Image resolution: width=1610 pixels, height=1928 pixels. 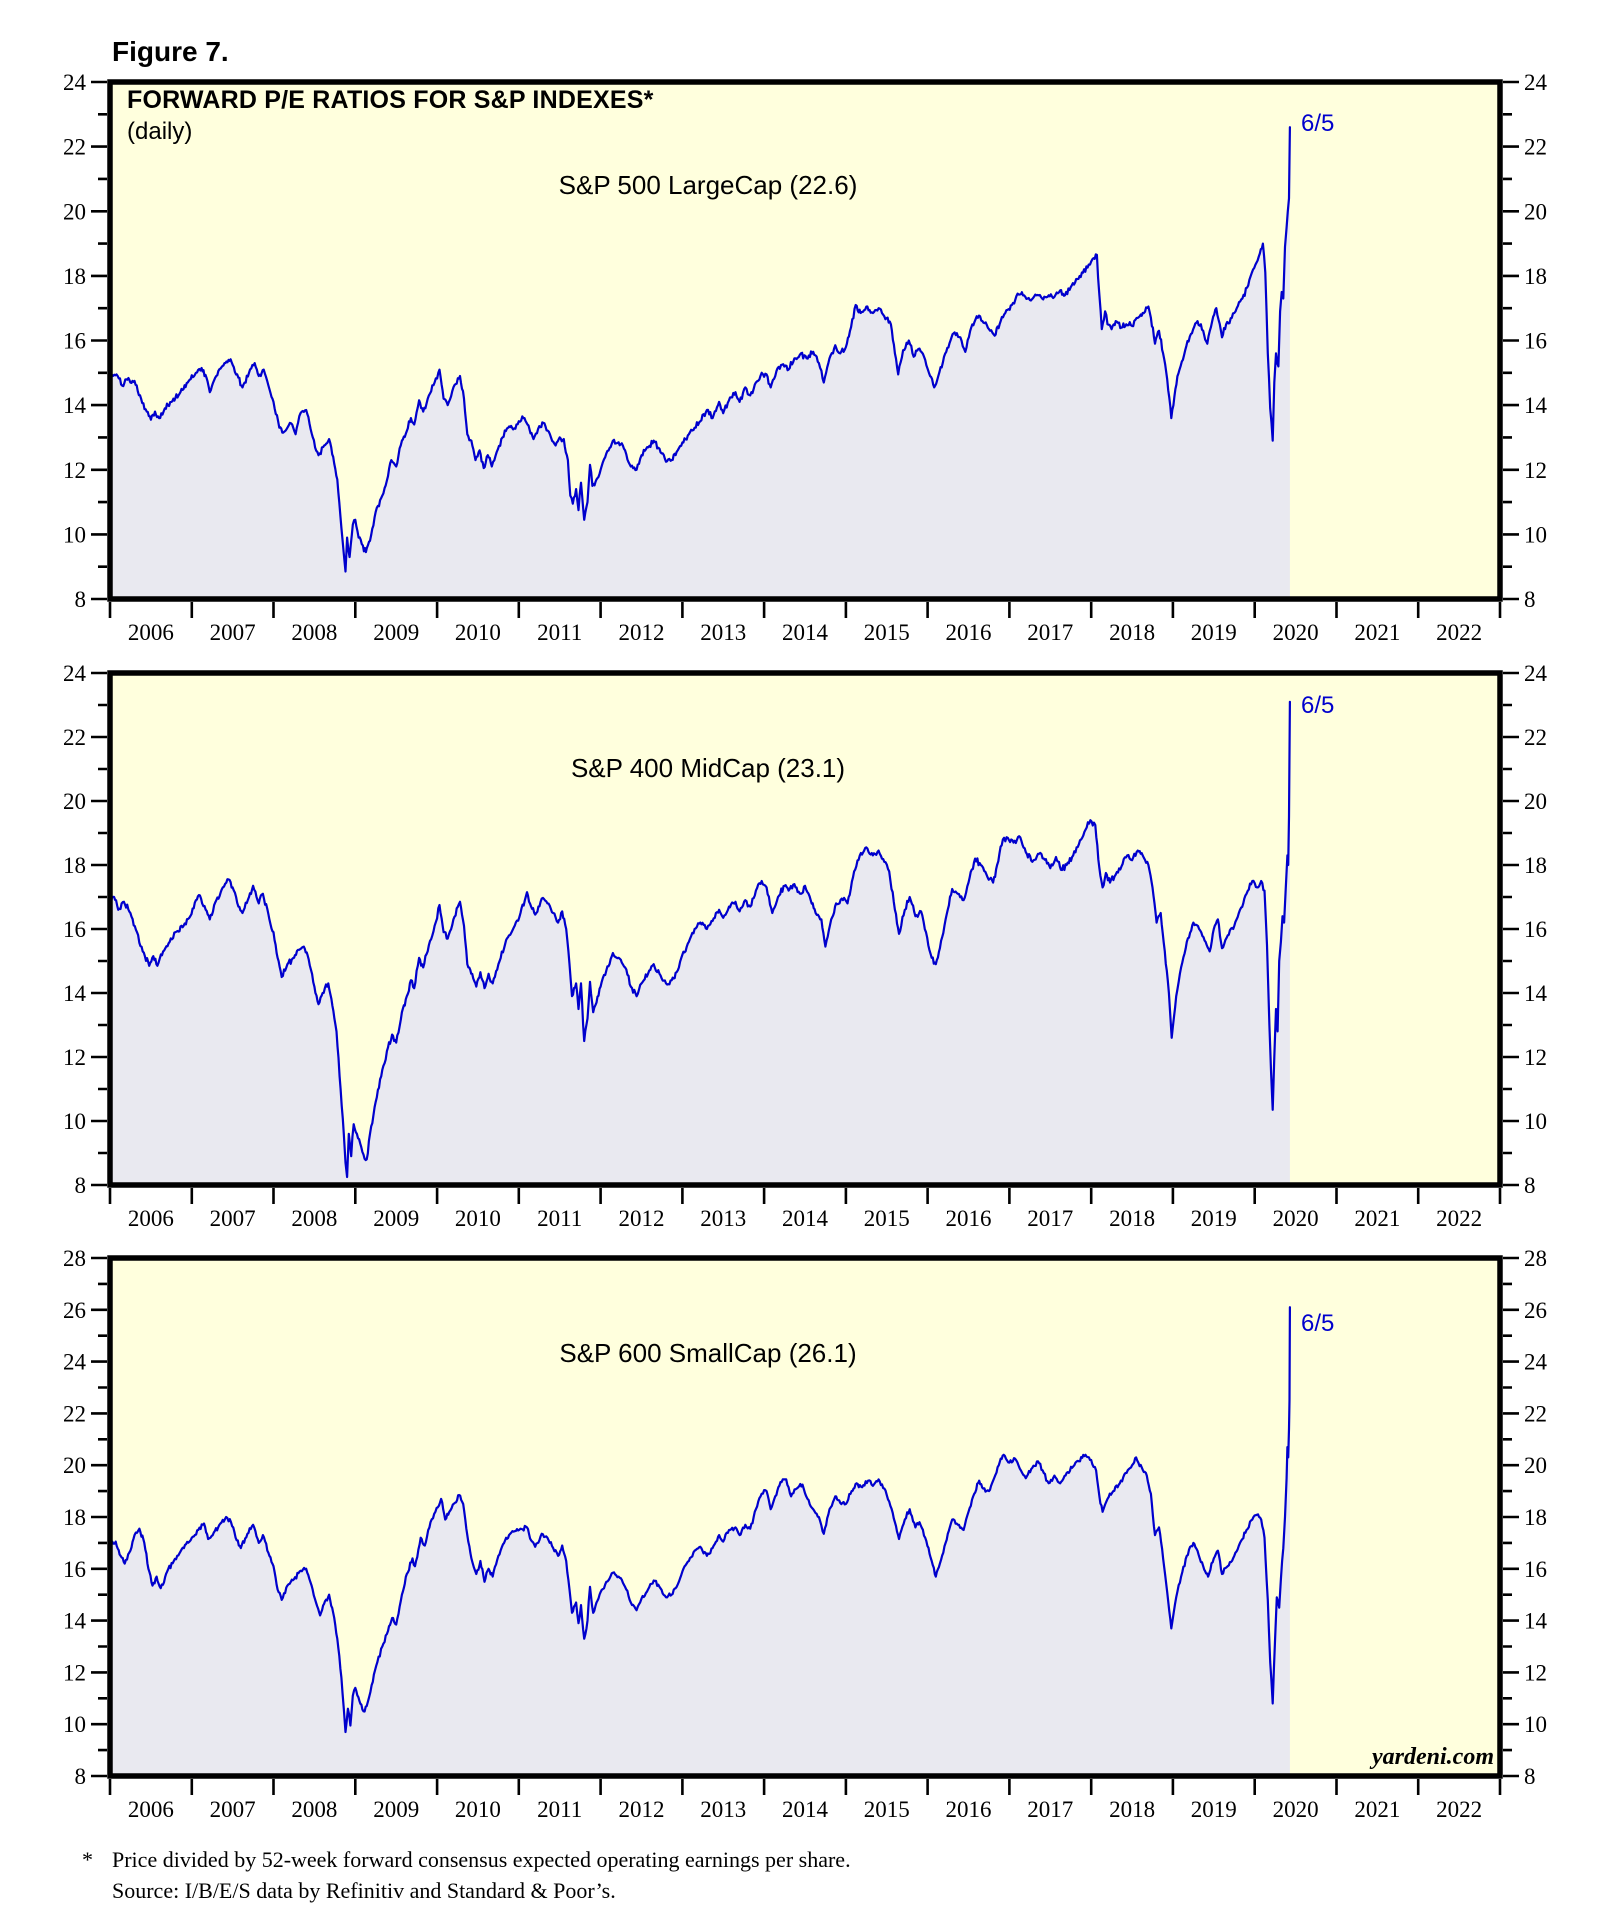 What do you see at coordinates (87, 1859) in the screenshot?
I see `footnote-marker: *` at bounding box center [87, 1859].